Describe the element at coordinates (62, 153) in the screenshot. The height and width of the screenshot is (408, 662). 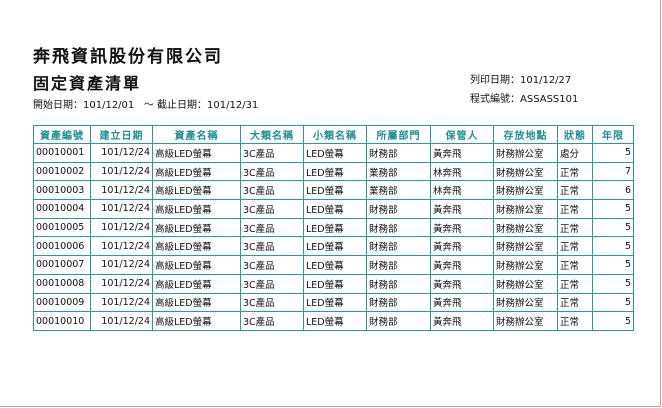
I see `table-cell: 00010001` at that location.